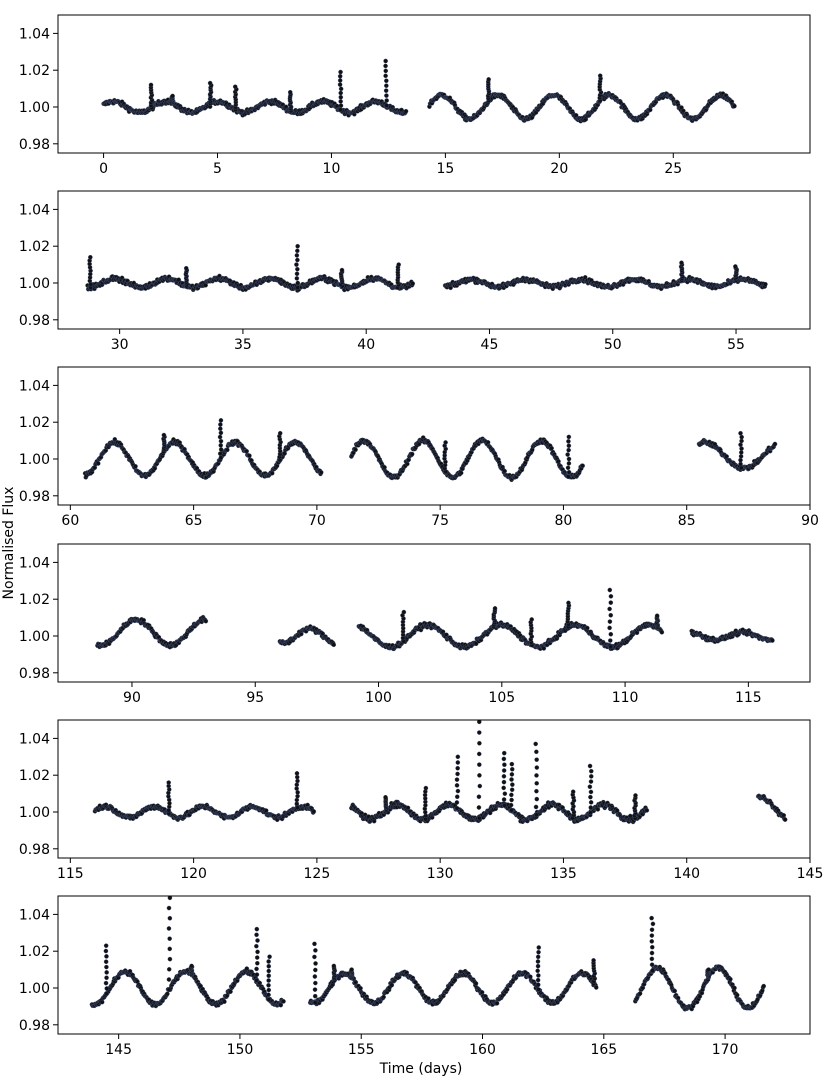 This screenshot has width=830, height=1086. Describe the element at coordinates (34, 813) in the screenshot. I see `y-tick-label: 1.00` at that location.